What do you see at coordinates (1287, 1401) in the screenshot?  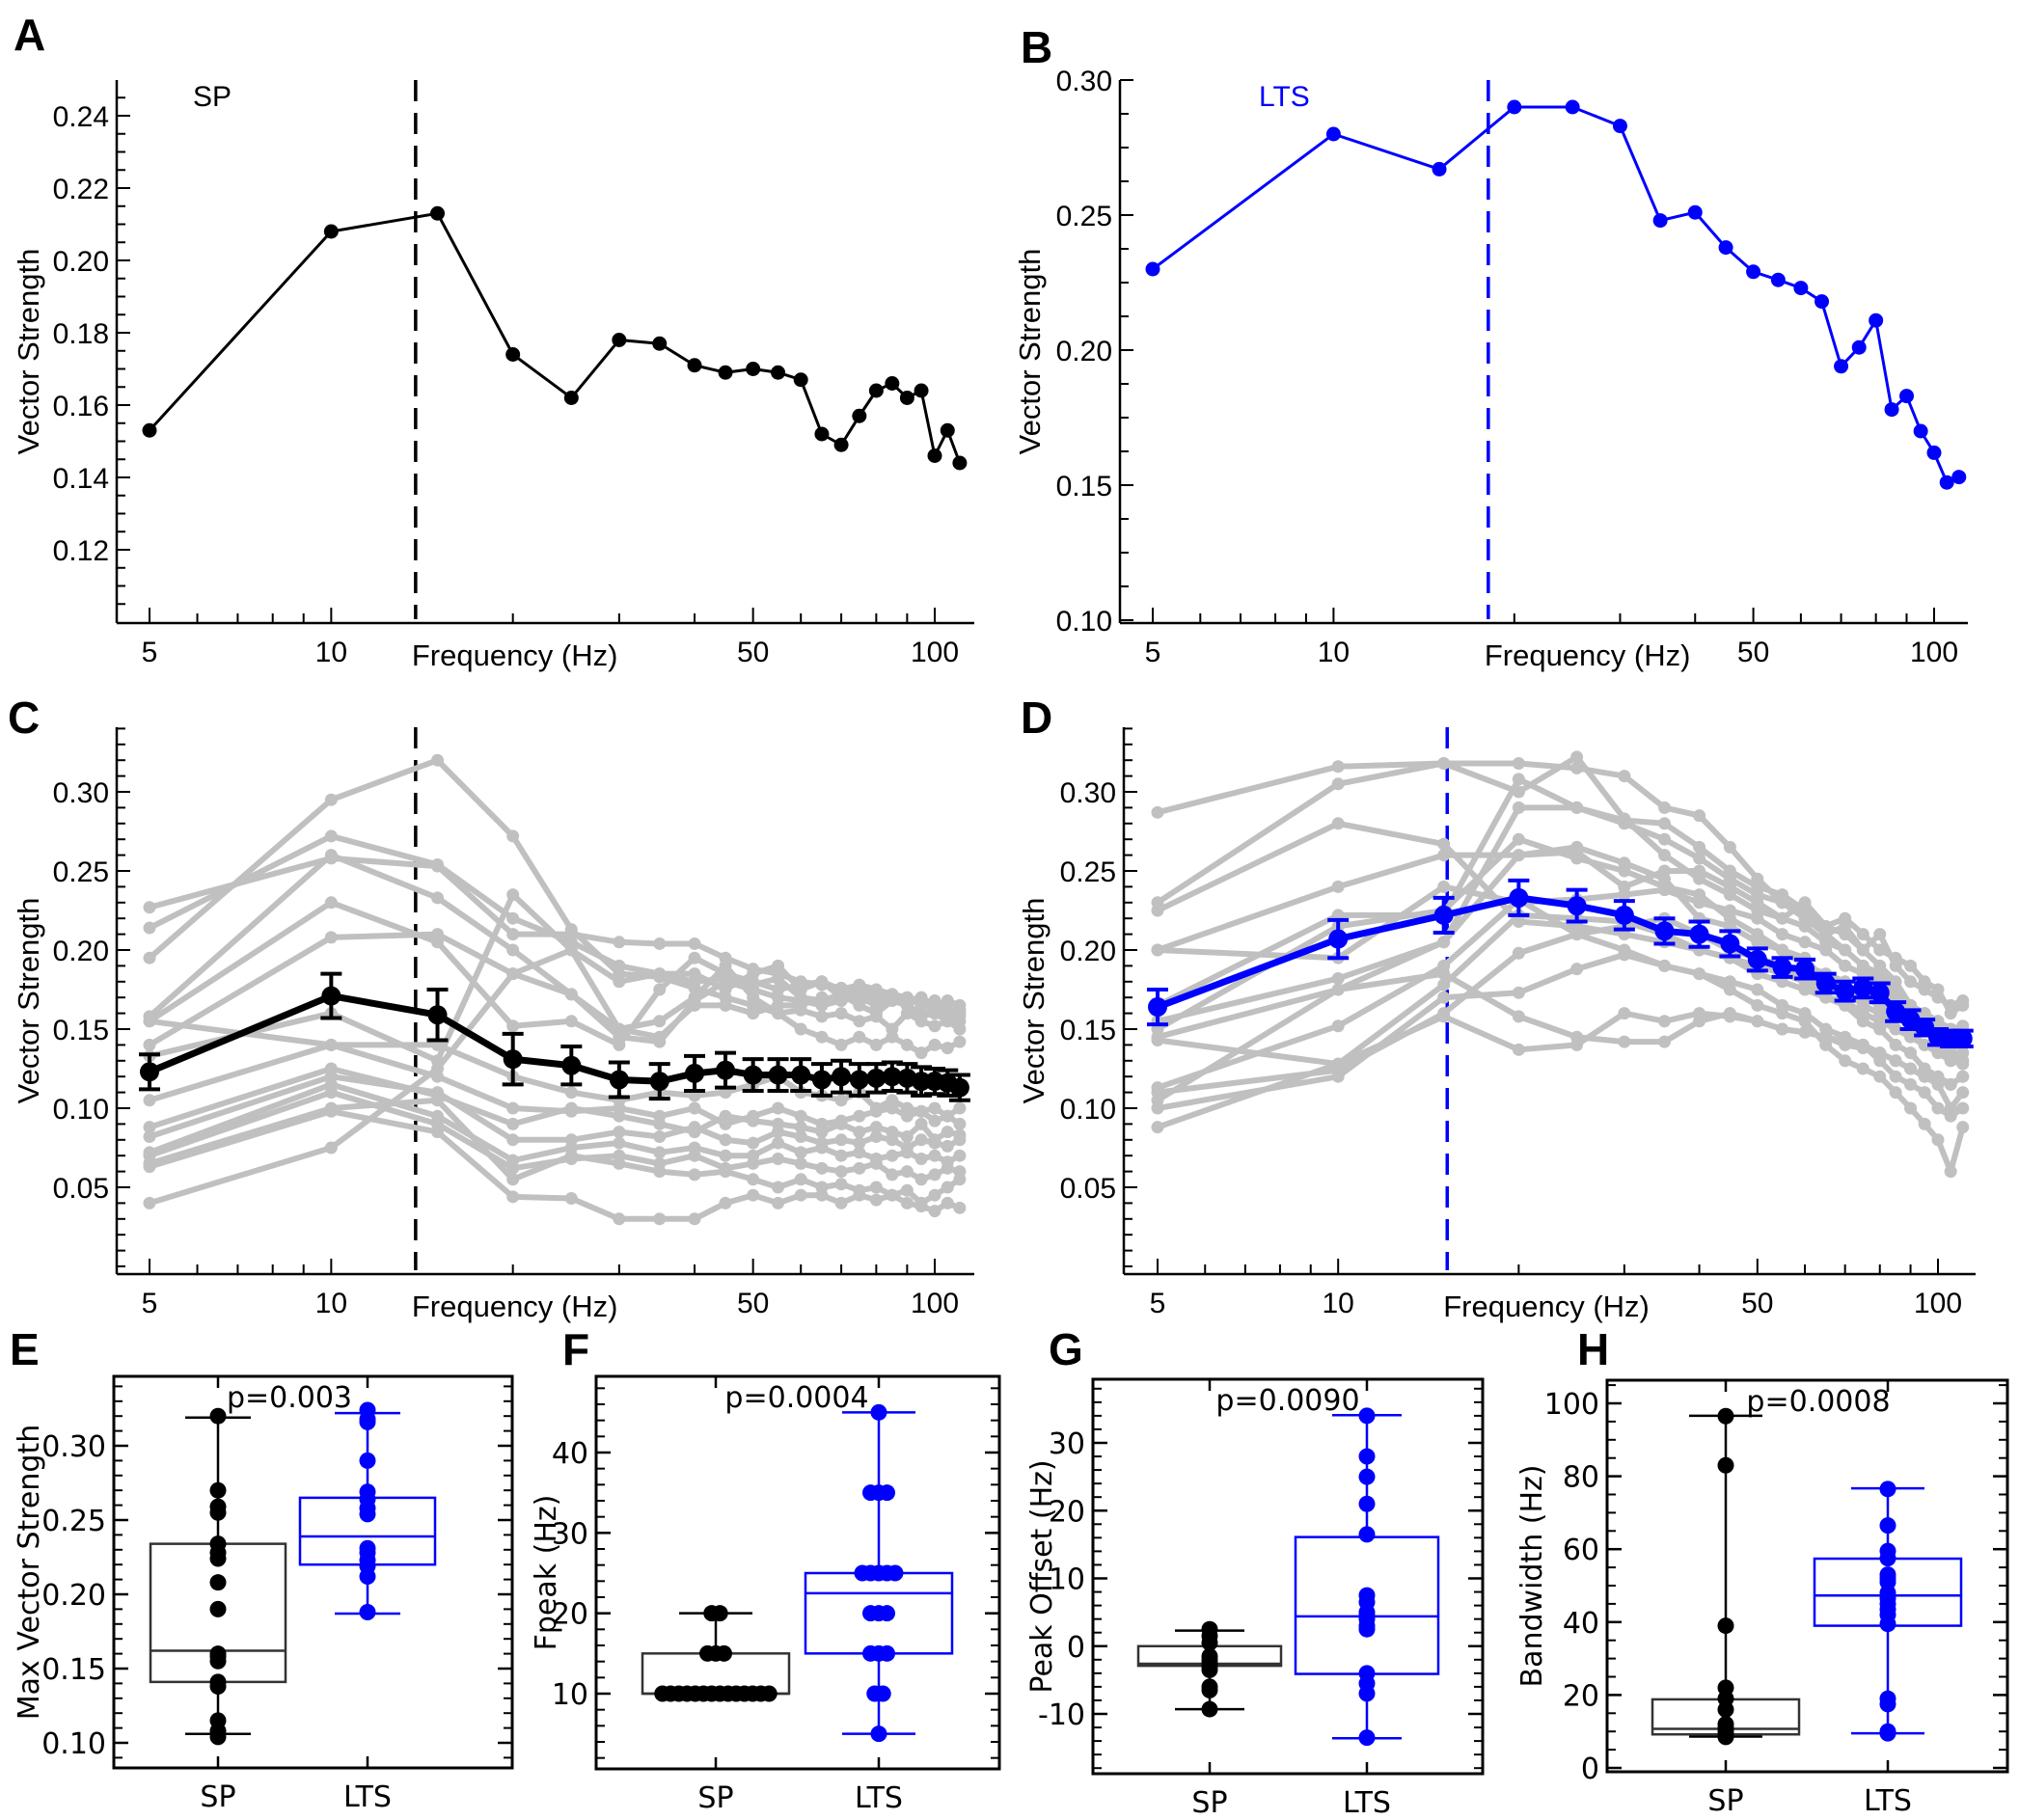 I see `p-value-label: p=0.0090` at bounding box center [1287, 1401].